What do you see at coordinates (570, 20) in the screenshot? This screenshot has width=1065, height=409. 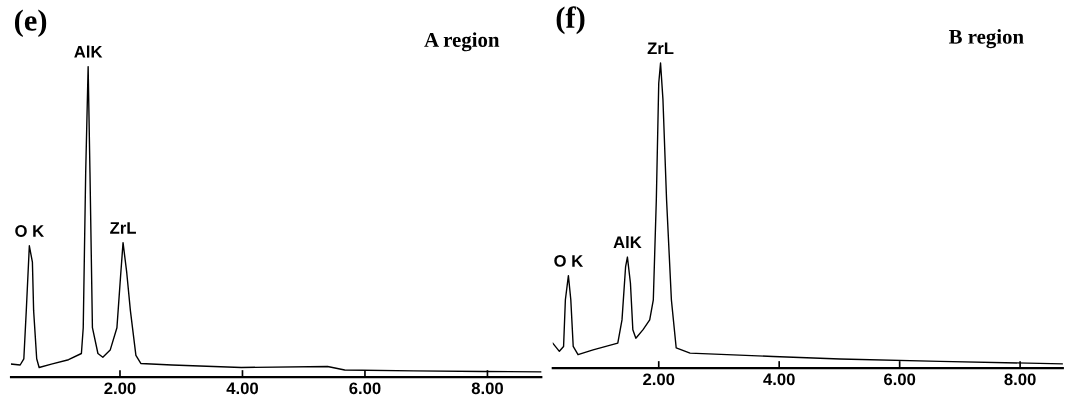 I see `chart-title: (f)` at bounding box center [570, 20].